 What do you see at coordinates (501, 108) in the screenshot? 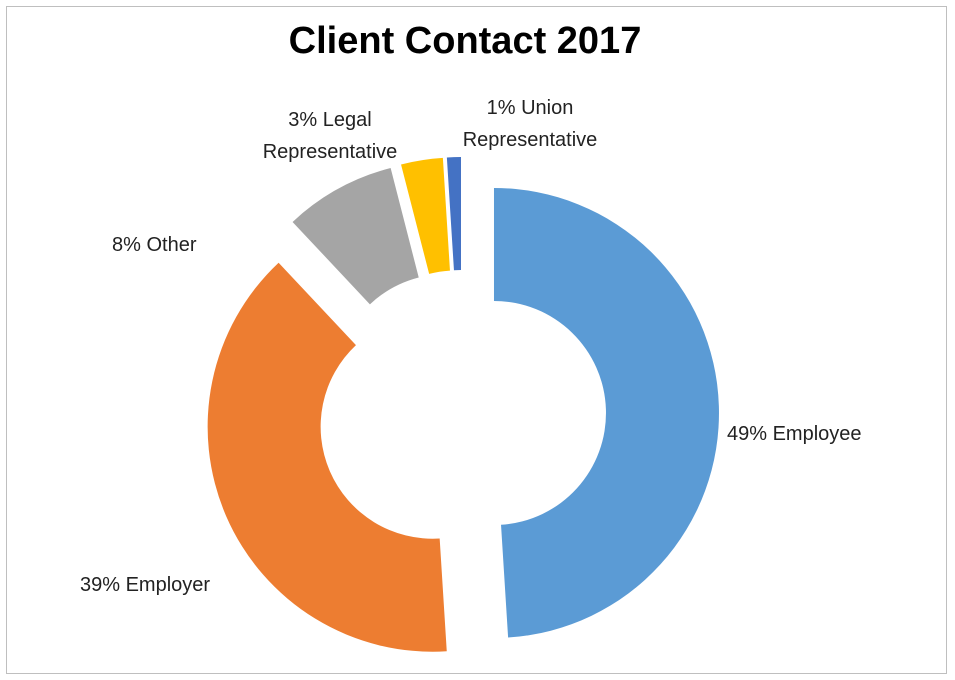
I see `data-label-value: 1%` at bounding box center [501, 108].